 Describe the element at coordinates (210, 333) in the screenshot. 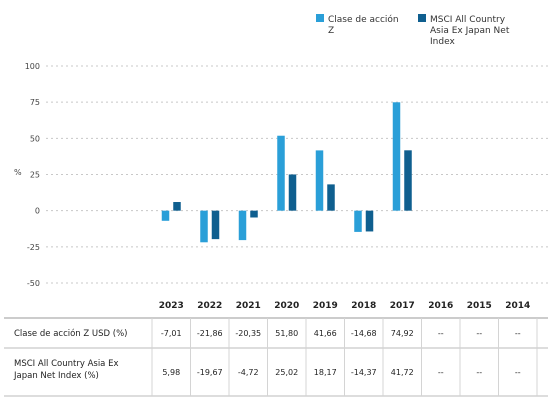

I see `table-cell: -21,86` at that location.